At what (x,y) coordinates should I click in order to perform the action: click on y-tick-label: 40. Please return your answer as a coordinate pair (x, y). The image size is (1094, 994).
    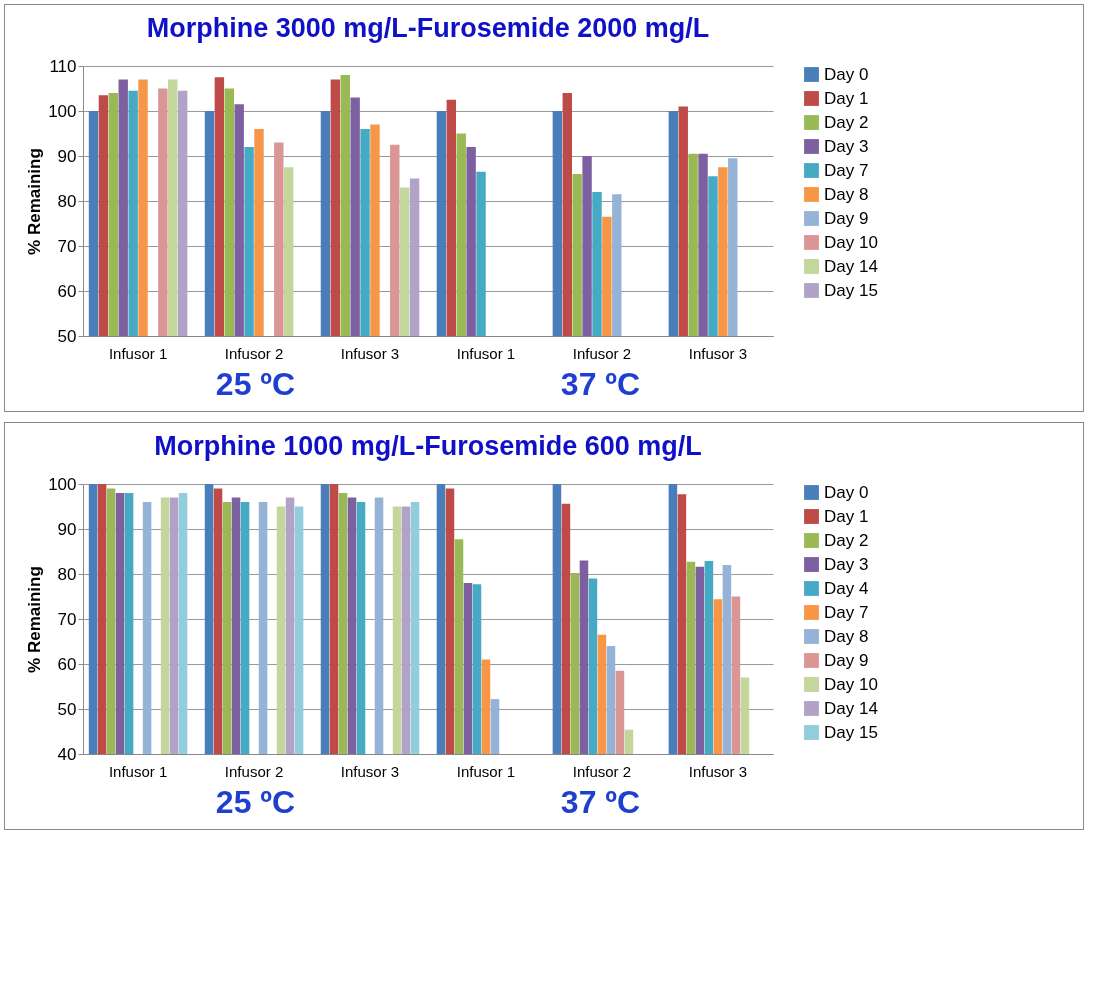
    Looking at the image, I should click on (67, 754).